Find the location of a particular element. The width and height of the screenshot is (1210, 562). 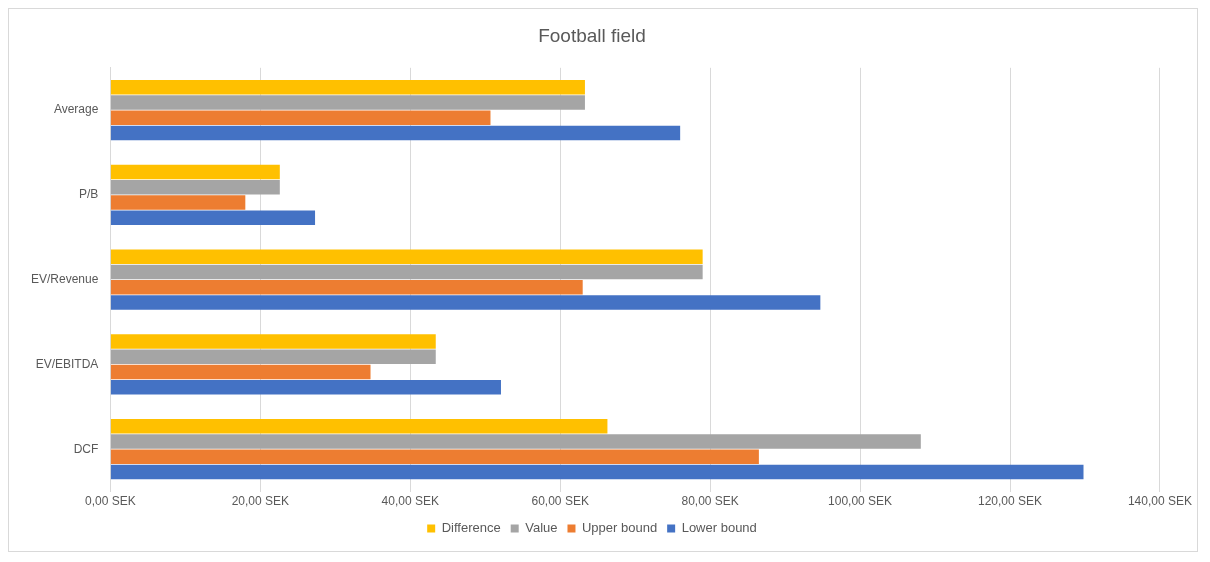

x-tick-label: 140,00 SEK is located at coordinates (1160, 501).